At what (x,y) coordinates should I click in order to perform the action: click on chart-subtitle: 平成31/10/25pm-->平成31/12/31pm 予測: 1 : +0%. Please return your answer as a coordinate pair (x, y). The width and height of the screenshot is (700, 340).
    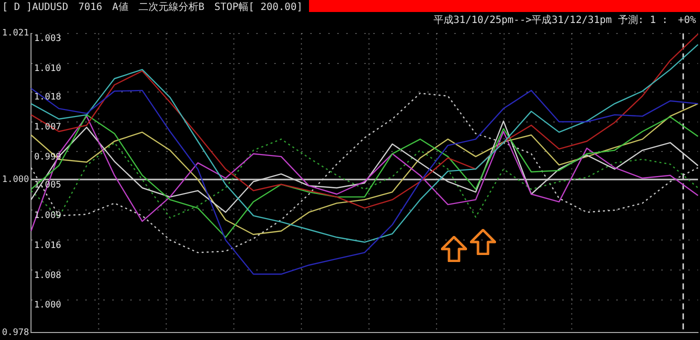
    Looking at the image, I should click on (564, 20).